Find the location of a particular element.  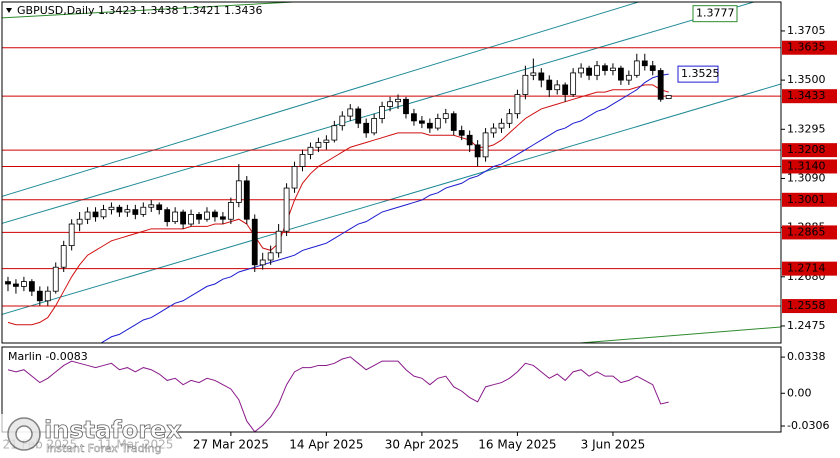

x-tick-label: 14 Apr 2025 is located at coordinates (326, 445).